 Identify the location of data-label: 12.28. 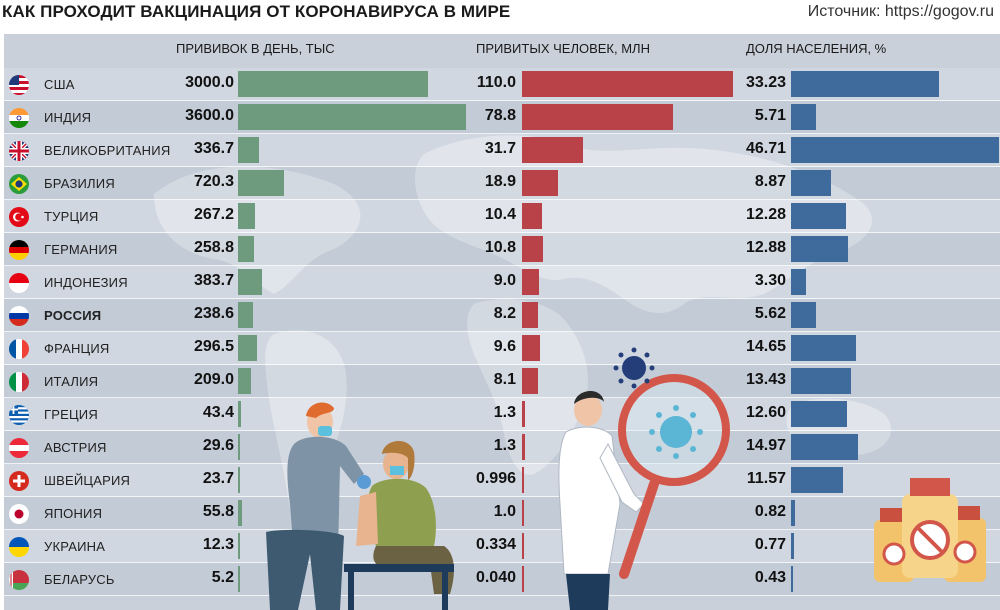
(765, 214).